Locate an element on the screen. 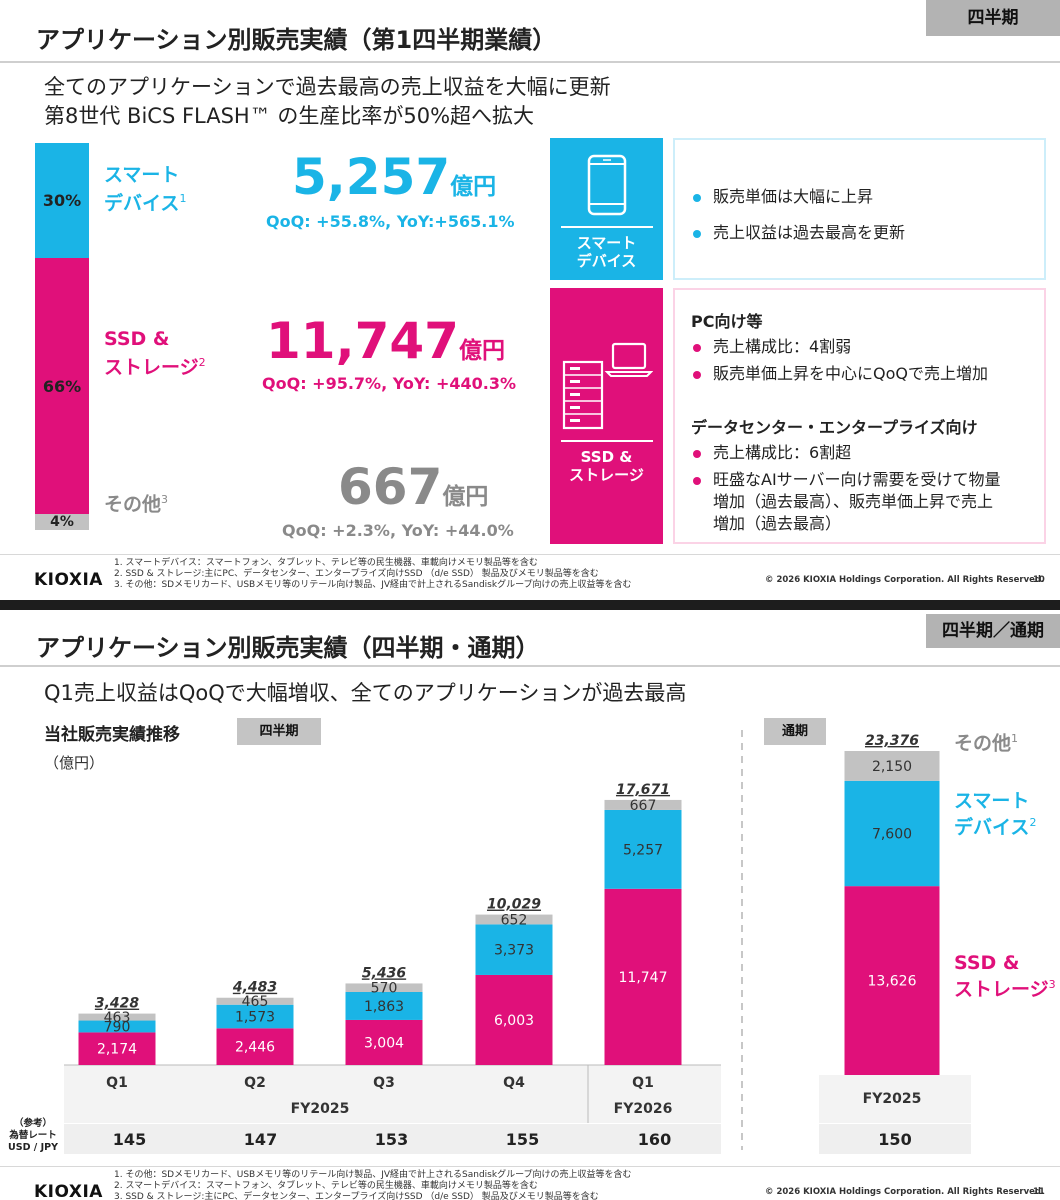 The width and height of the screenshot is (1060, 1200). bar-value-label: 2,446 is located at coordinates (255, 1048).